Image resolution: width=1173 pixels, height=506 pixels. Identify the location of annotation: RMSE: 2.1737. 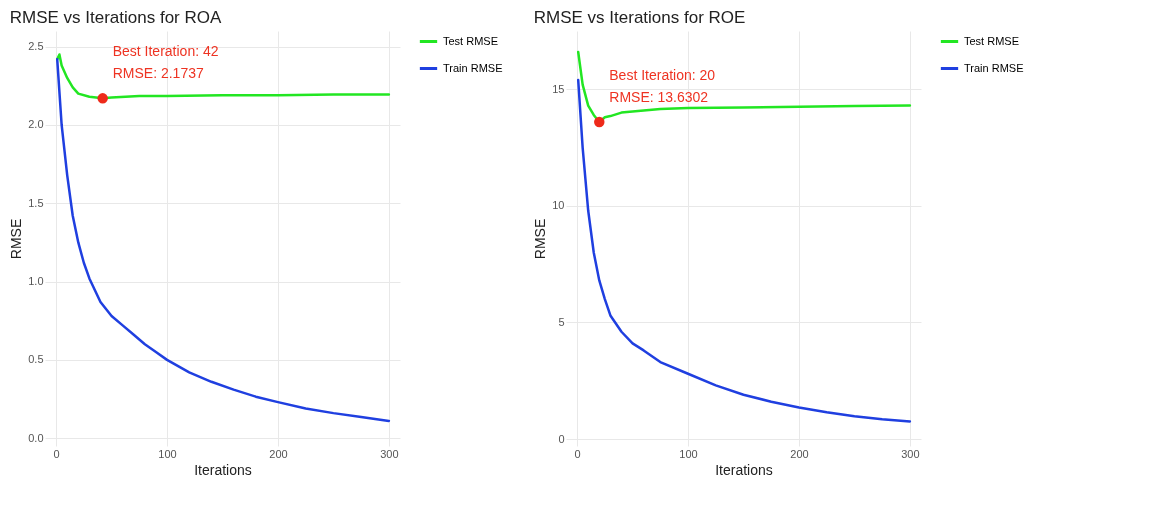
(158, 73).